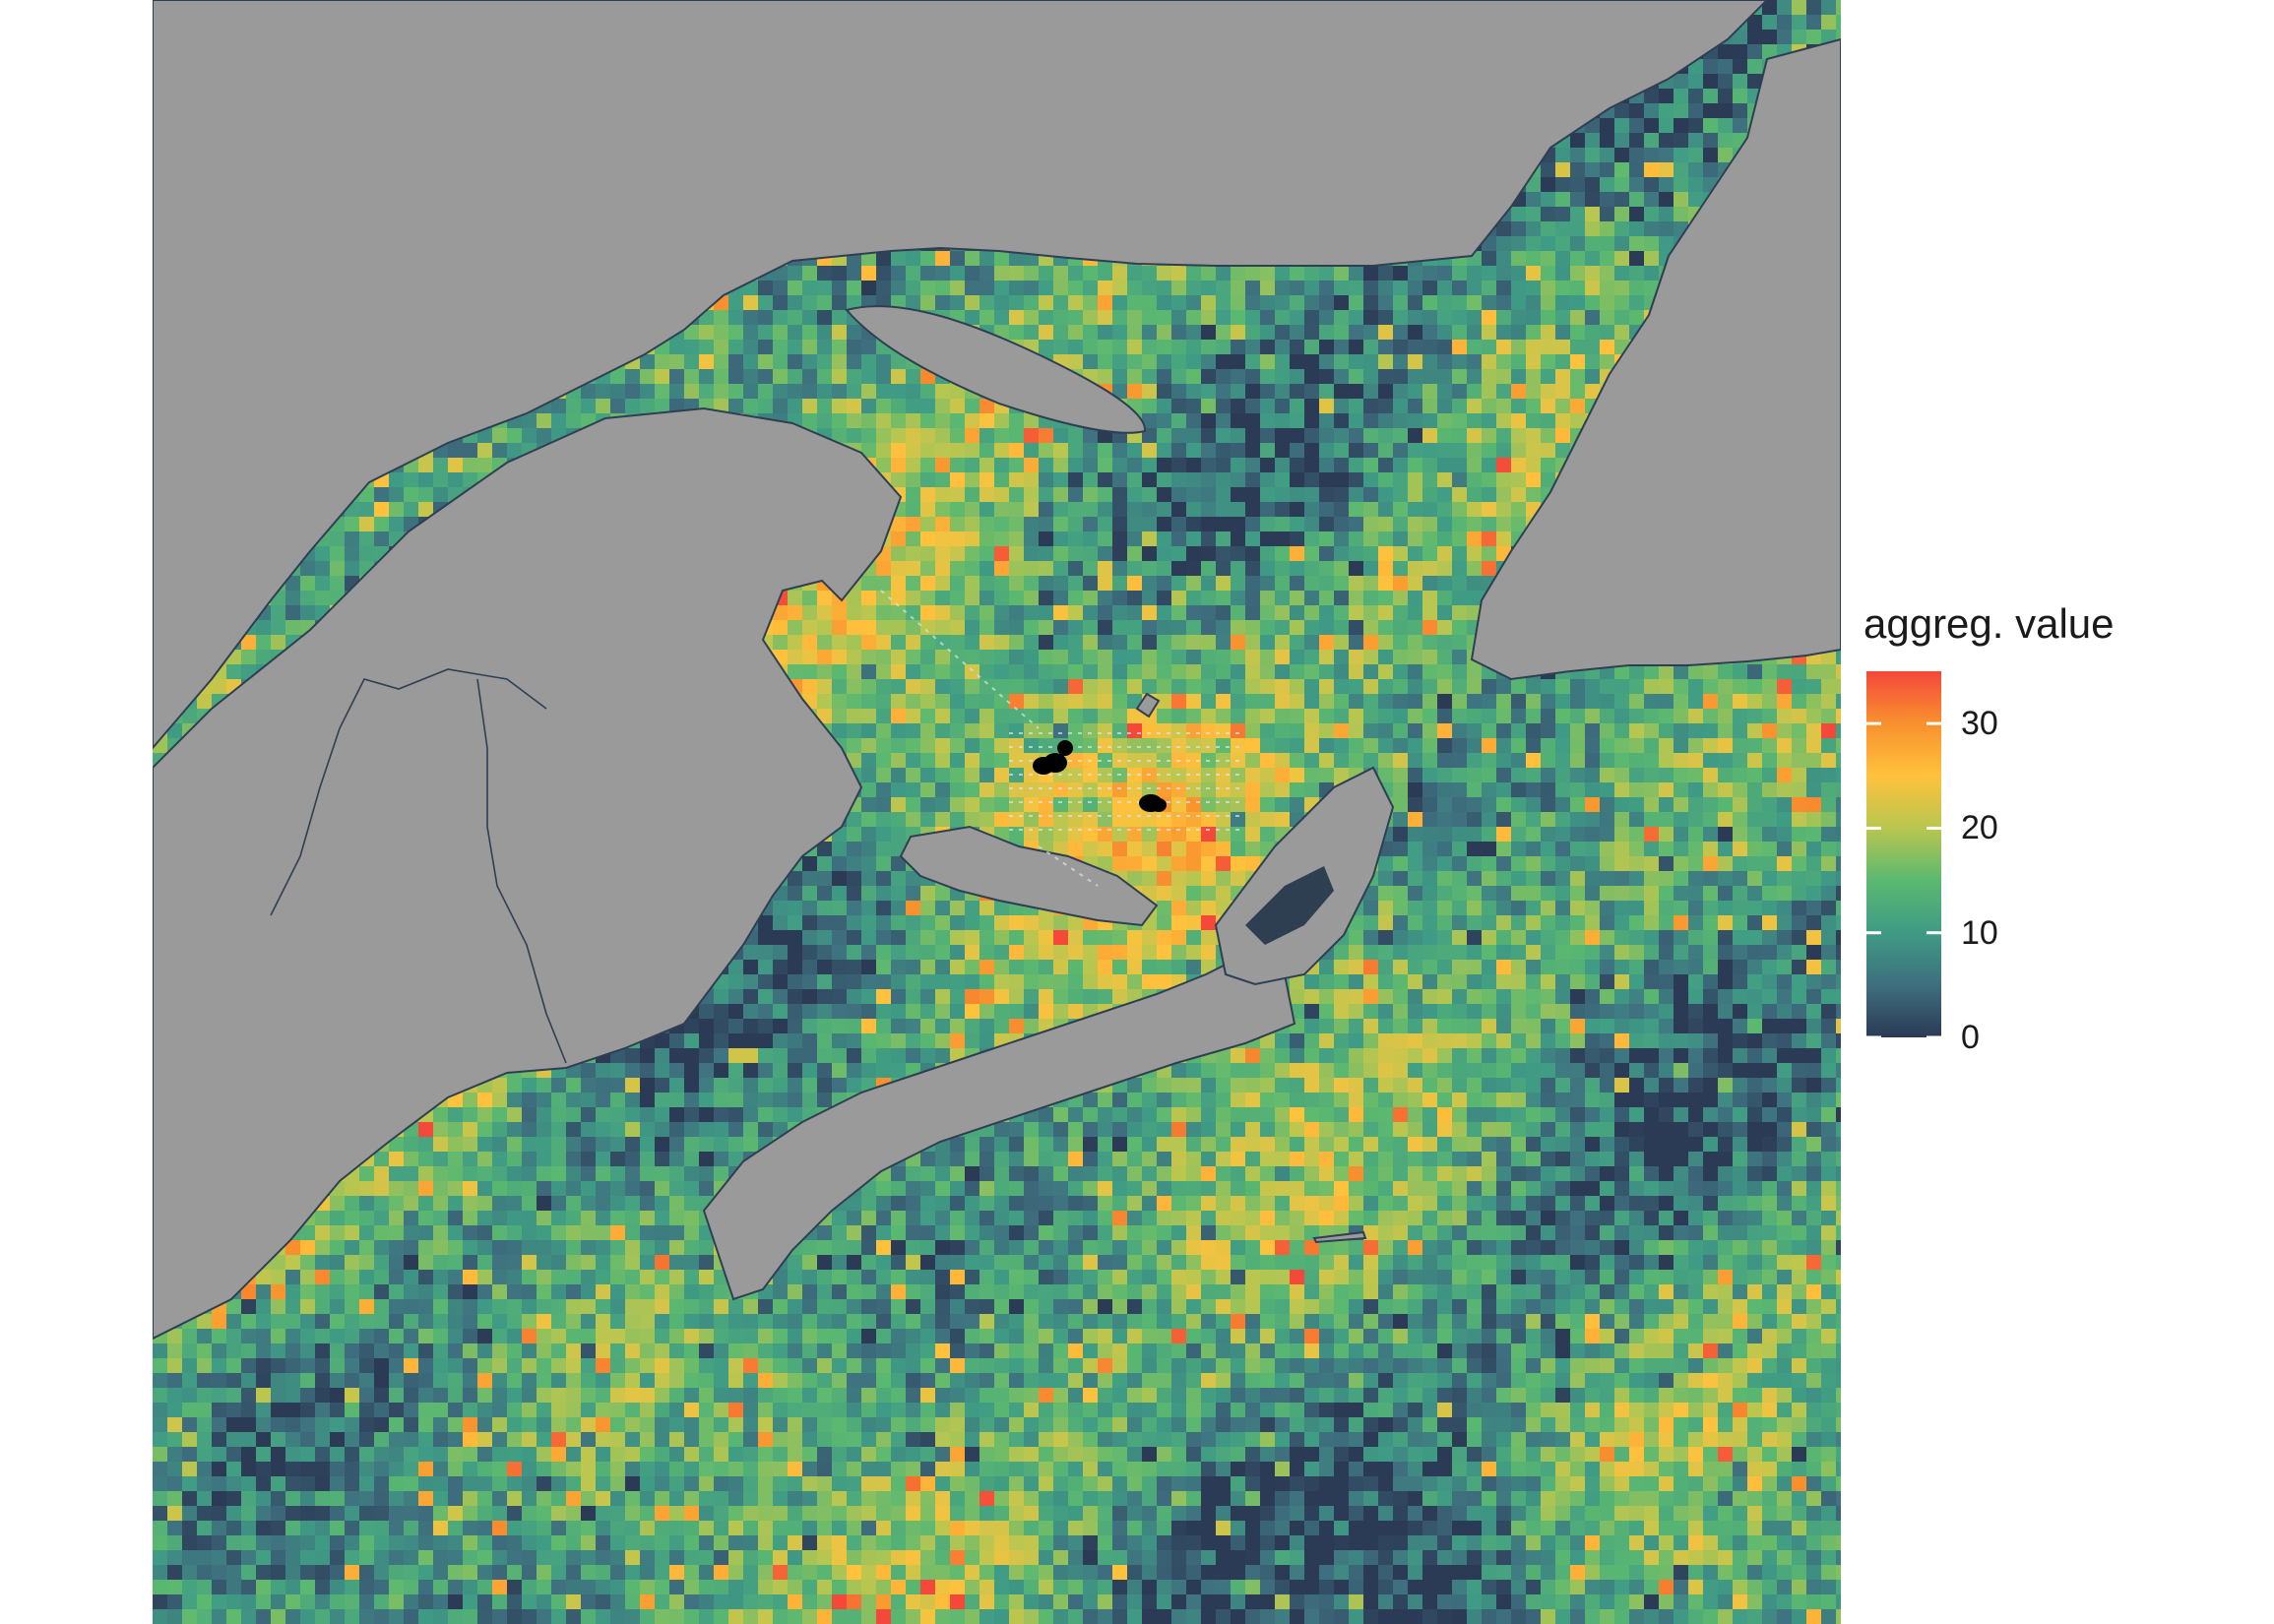  Describe the element at coordinates (1979, 828) in the screenshot. I see `legend-tick-label: 20` at that location.